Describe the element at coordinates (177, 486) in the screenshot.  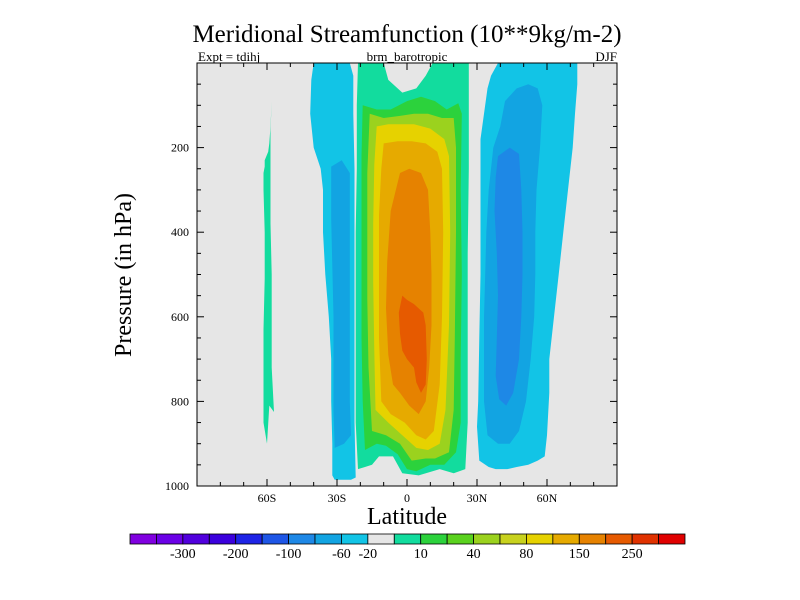
I see `y-tick-label: 1000` at that location.